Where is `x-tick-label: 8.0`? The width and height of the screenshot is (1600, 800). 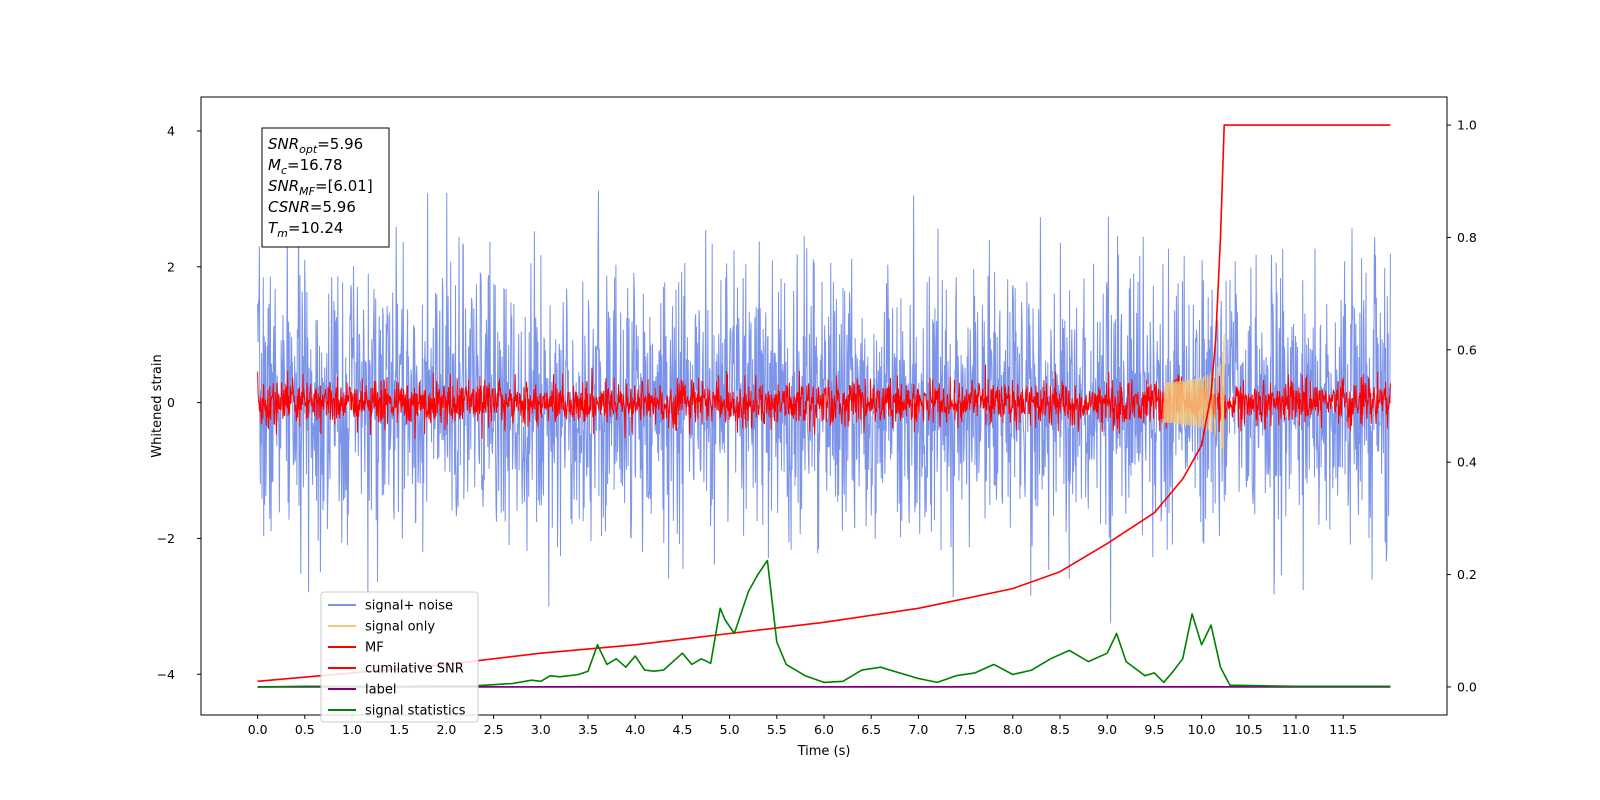
x-tick-label: 8.0 is located at coordinates (1013, 729).